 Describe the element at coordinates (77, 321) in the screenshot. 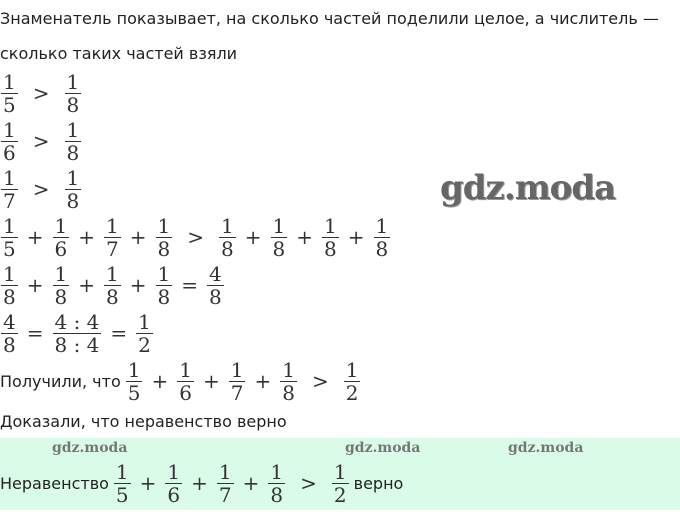

I see `numerator: 4` at that location.